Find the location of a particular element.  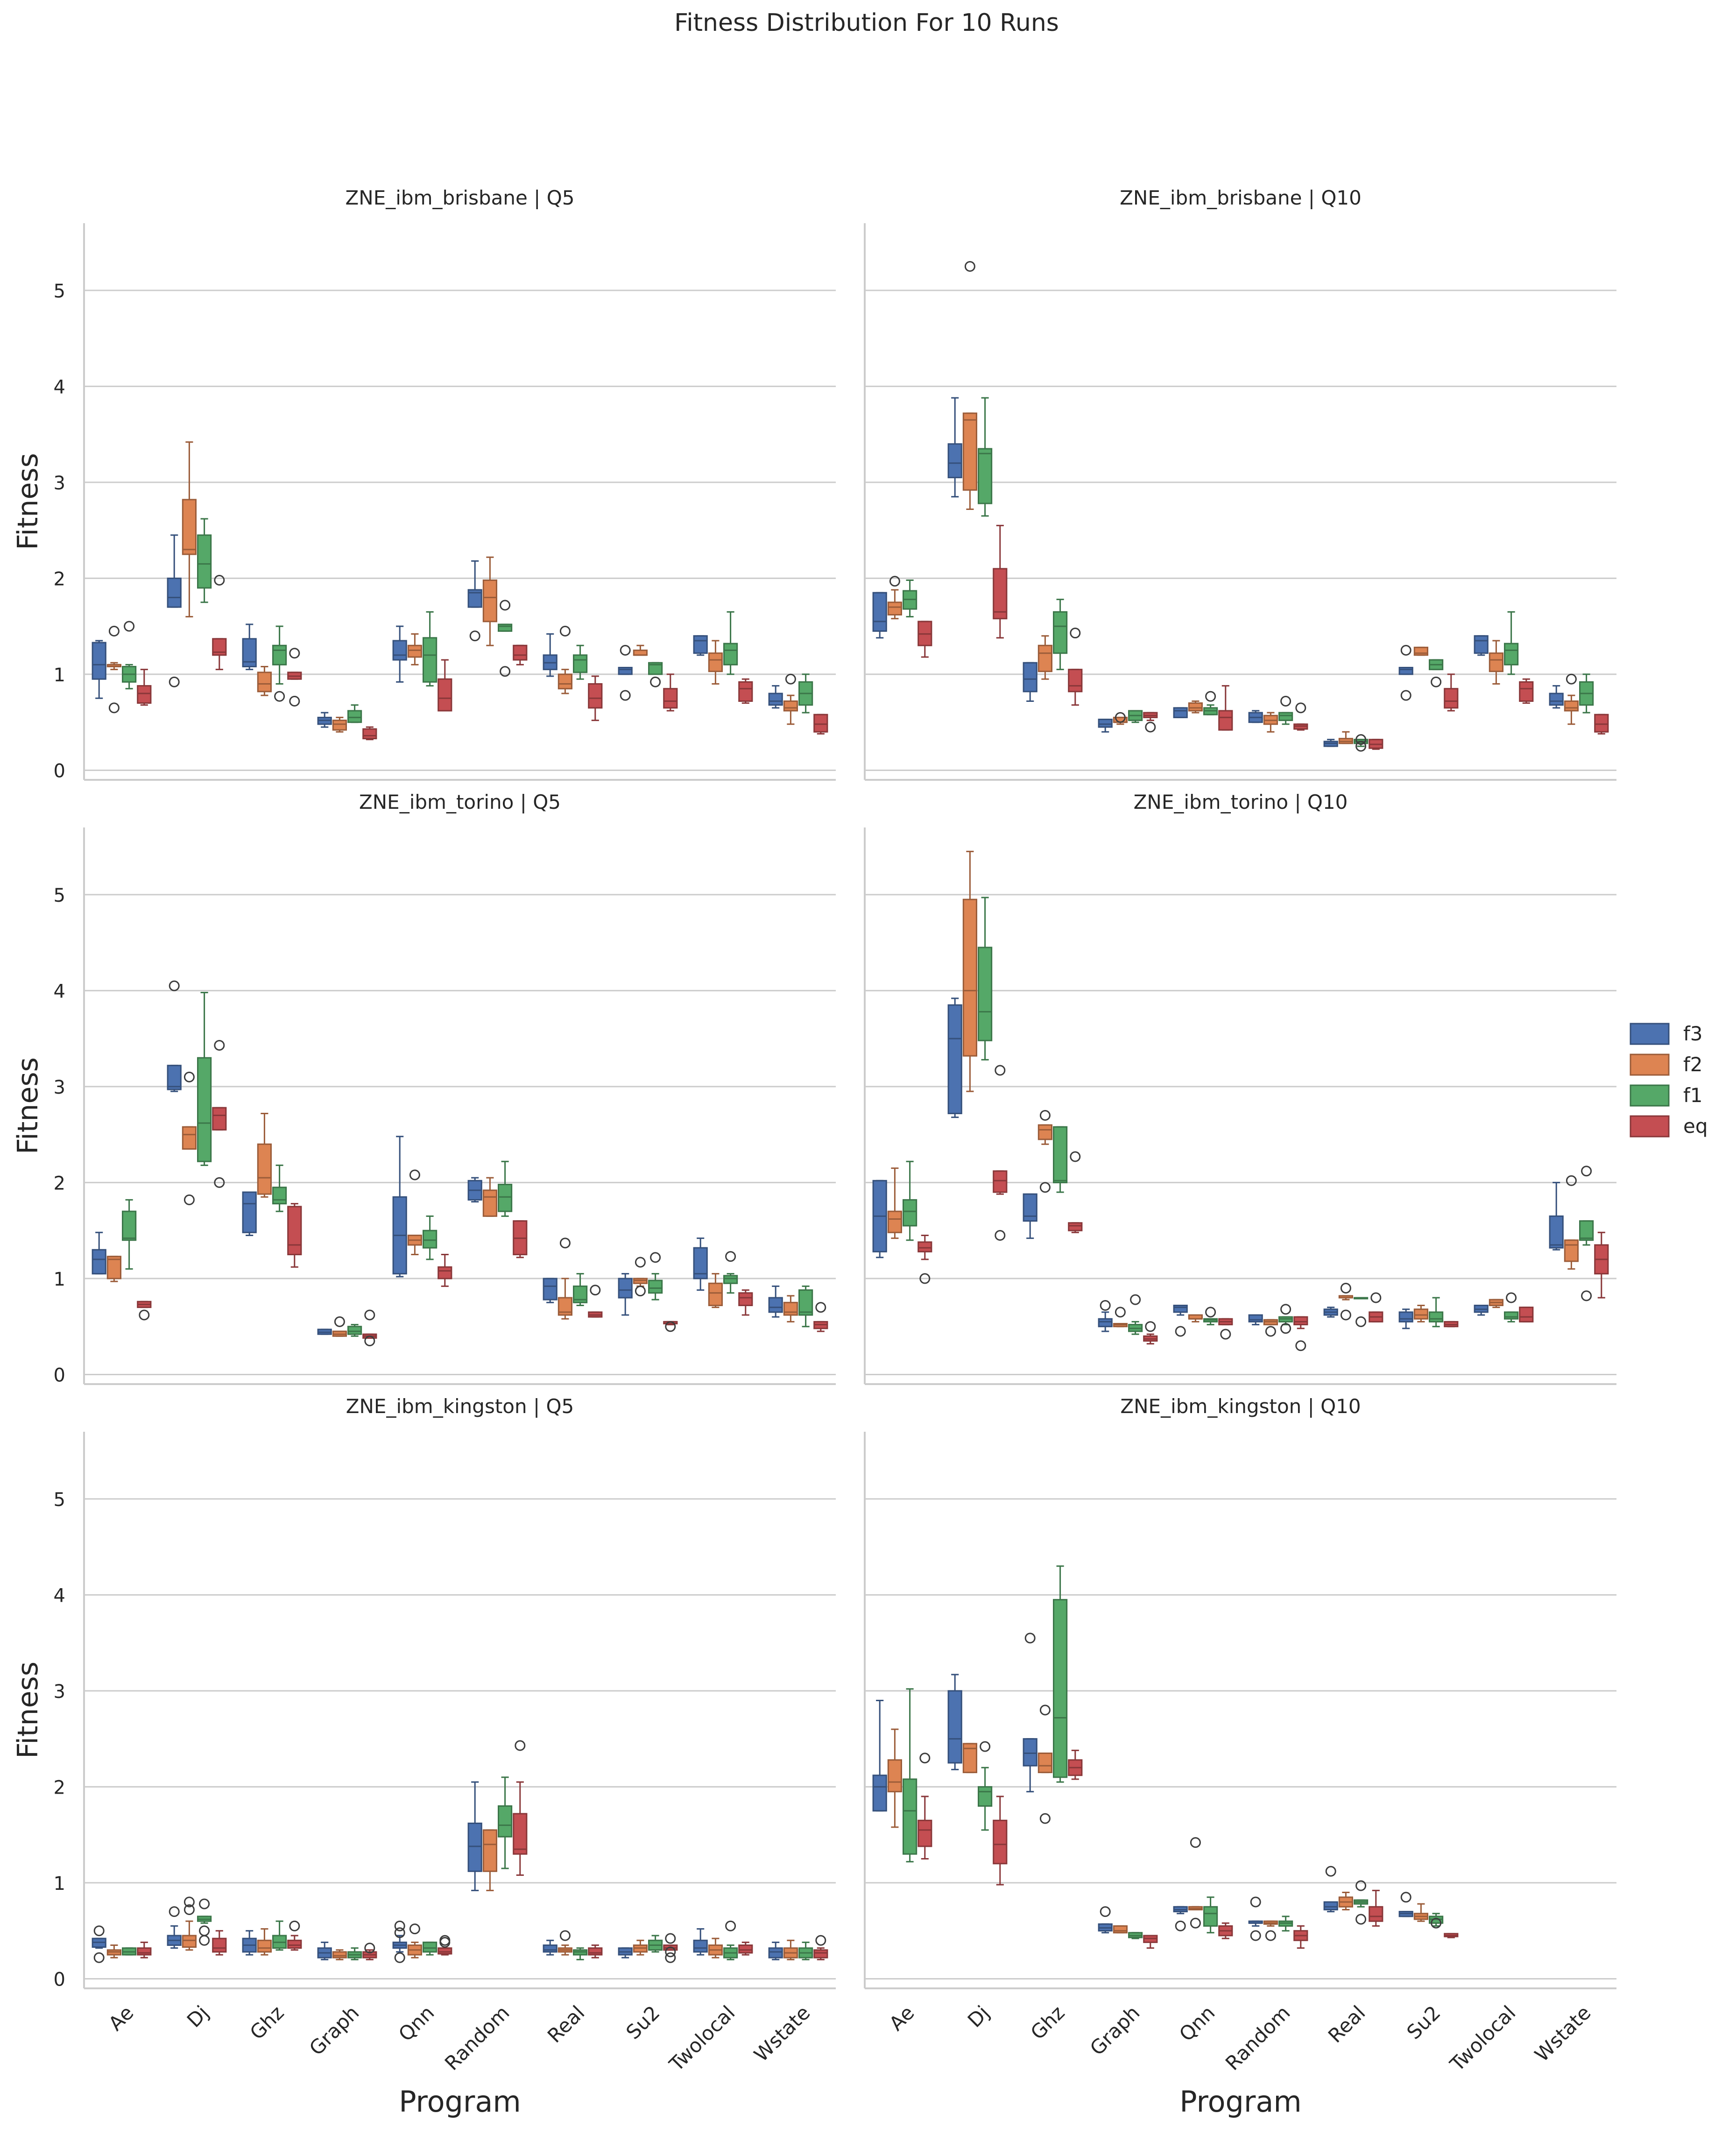

y-tick-label: 5 is located at coordinates (59, 1500).